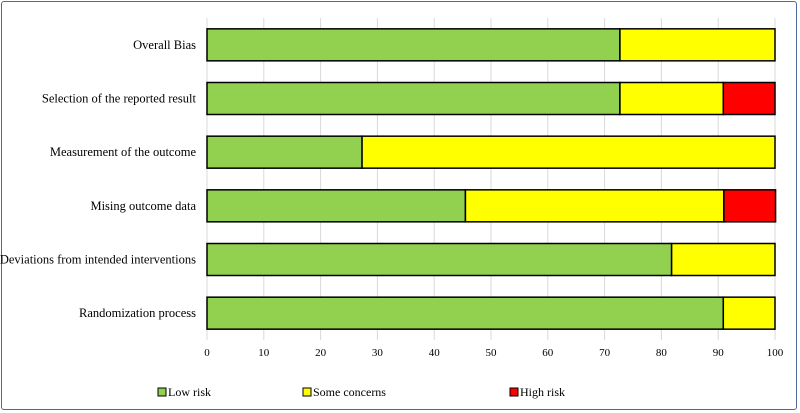 This screenshot has height=413, width=800. What do you see at coordinates (672, 98) in the screenshot?
I see `bar-some-concerns-selection-of-the-reported-result` at bounding box center [672, 98].